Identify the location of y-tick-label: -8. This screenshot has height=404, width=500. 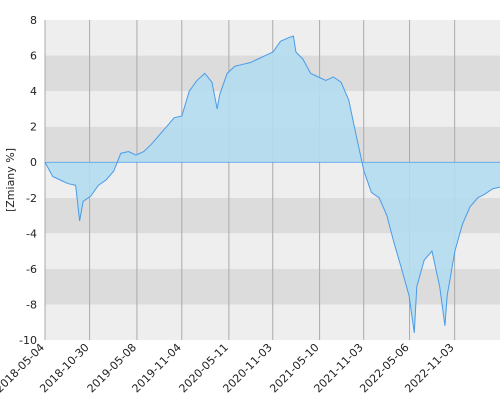
(31, 304).